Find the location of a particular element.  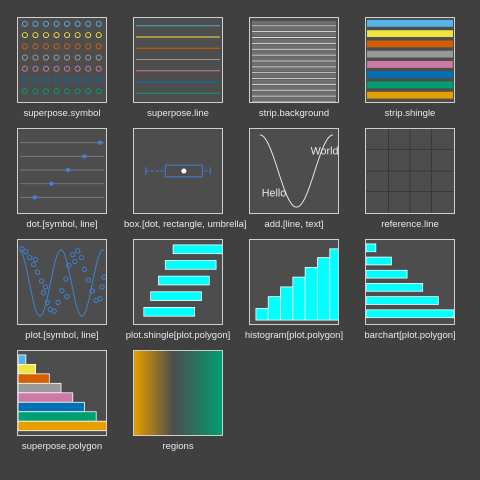

plot-symbol-line-label: plot.[symbol, line] is located at coordinates (62, 335).